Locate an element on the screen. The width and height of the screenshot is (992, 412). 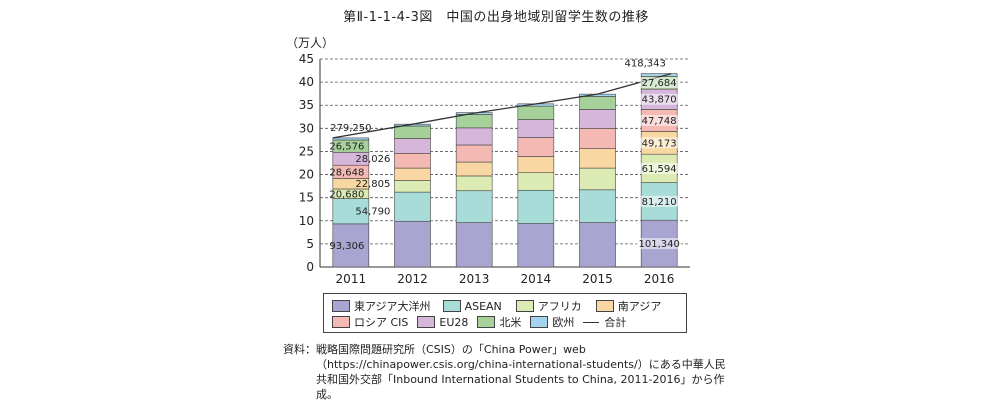
x-tick-label: 2016 is located at coordinates (659, 279).